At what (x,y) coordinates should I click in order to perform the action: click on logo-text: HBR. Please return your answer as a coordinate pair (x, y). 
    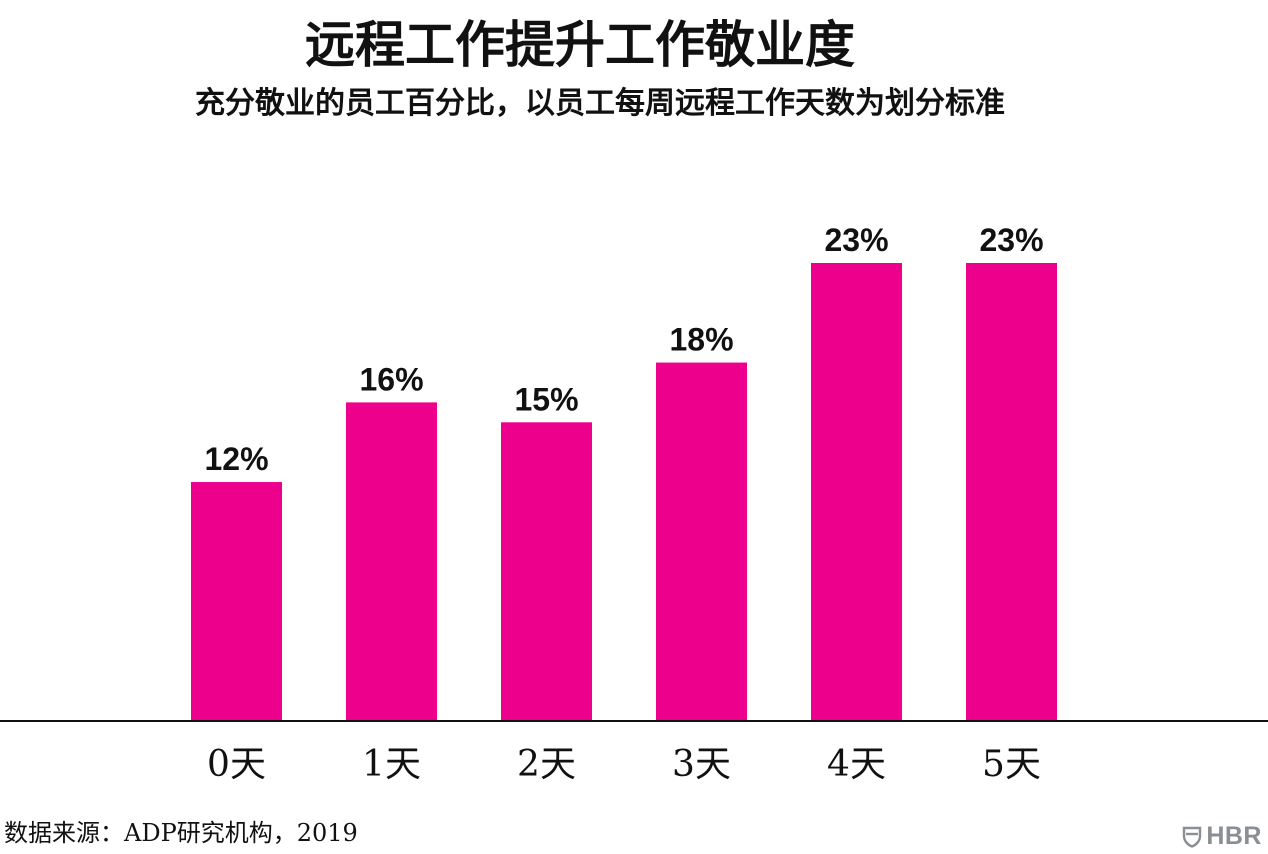
    Looking at the image, I should click on (1234, 836).